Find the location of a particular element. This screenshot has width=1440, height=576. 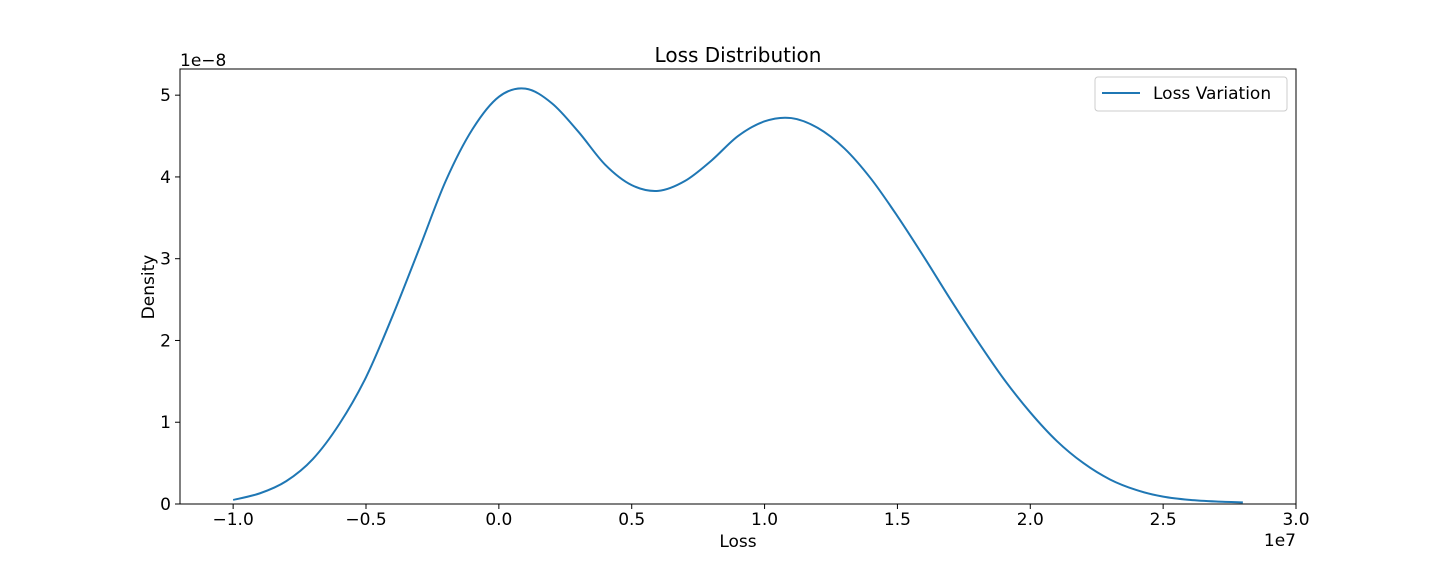

x-tick-label: 2.0 is located at coordinates (1030, 520).